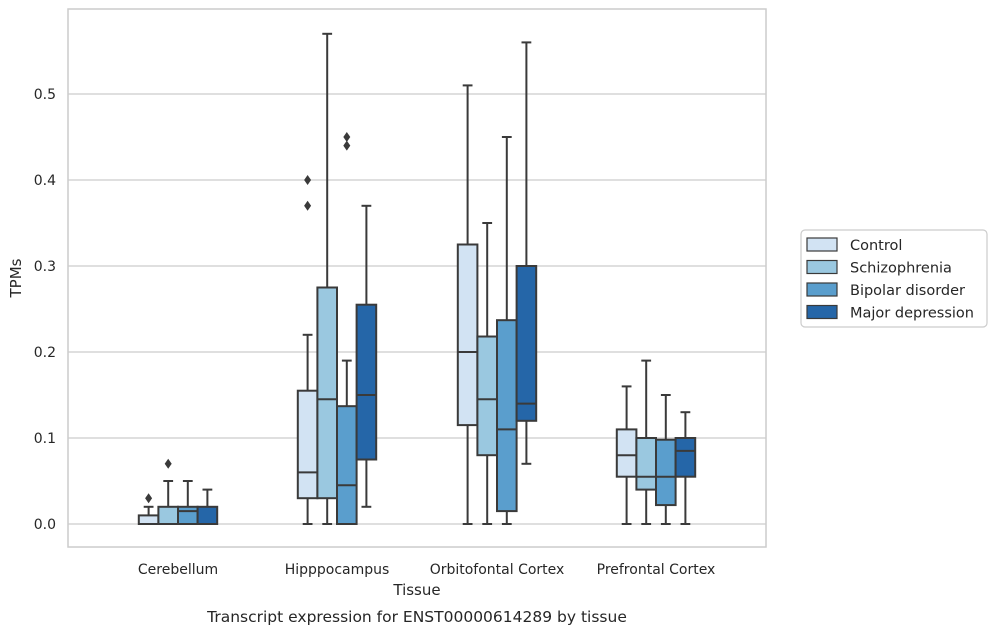  I want to click on x-tick-label: Prefrontal Cortex, so click(656, 570).